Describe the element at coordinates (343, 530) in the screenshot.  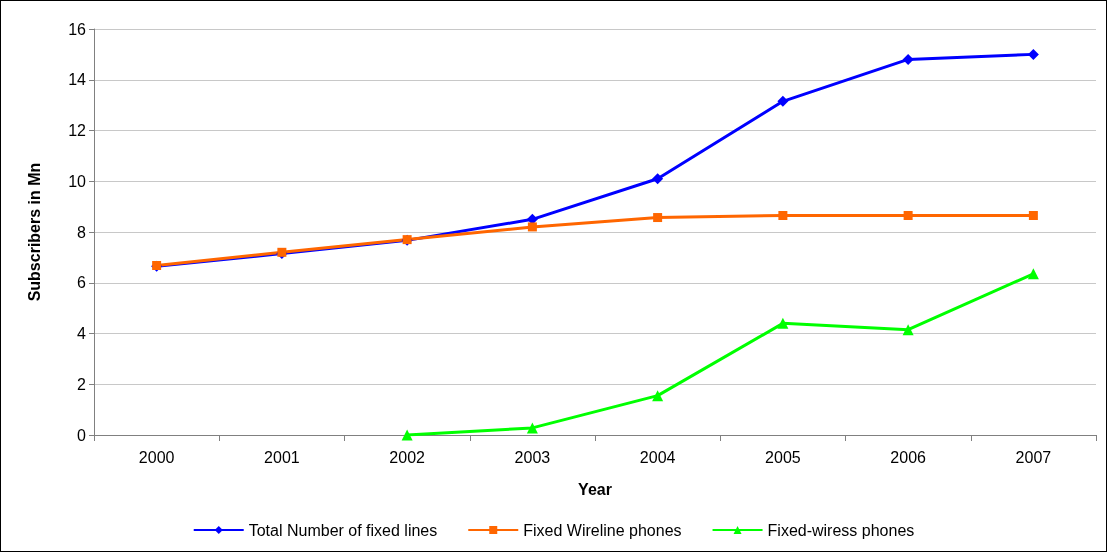
I see `legend-label: Total Number of fixed lines` at that location.